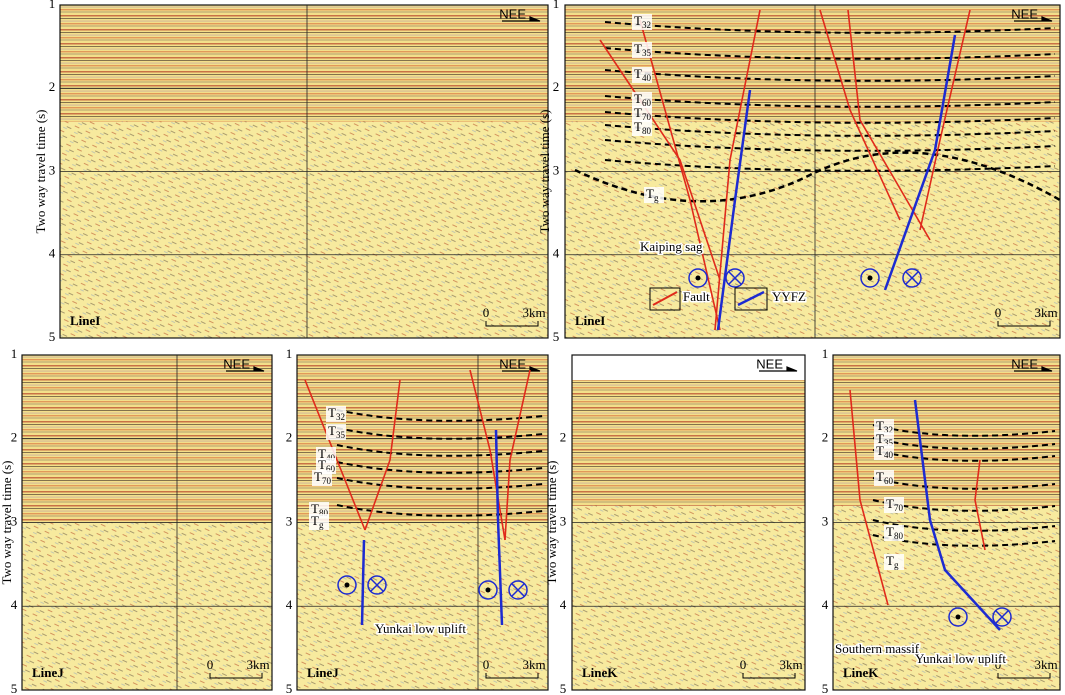 The image size is (1065, 695). Describe the element at coordinates (304, 63) in the screenshot. I see `seismic-reflectors` at that location.